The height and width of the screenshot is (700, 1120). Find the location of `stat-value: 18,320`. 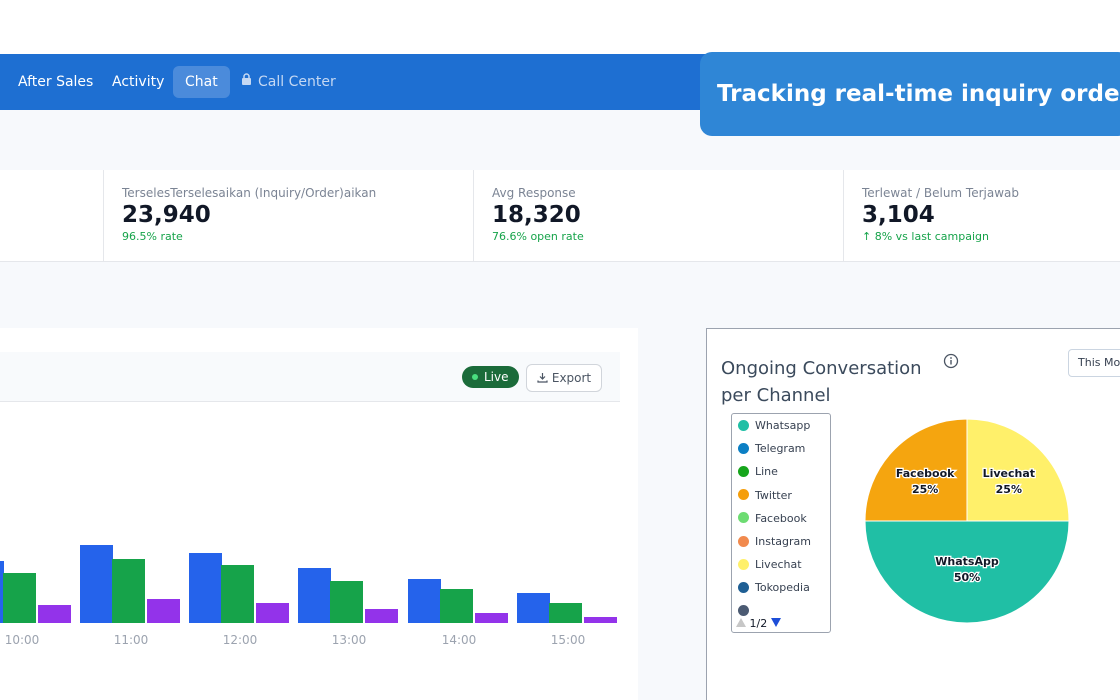

stat-value: 18,320 is located at coordinates (536, 215).